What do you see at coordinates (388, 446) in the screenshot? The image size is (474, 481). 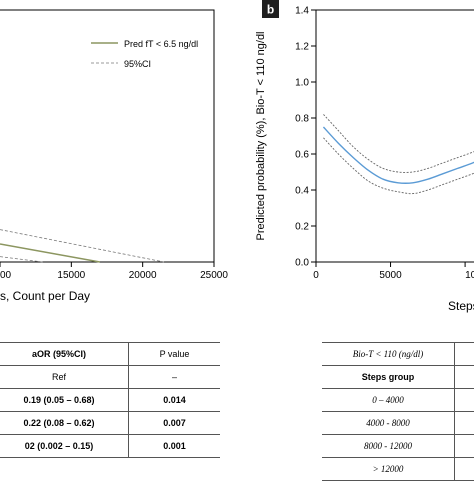 I see `table-b-cell: 8000 - 12000` at bounding box center [388, 446].